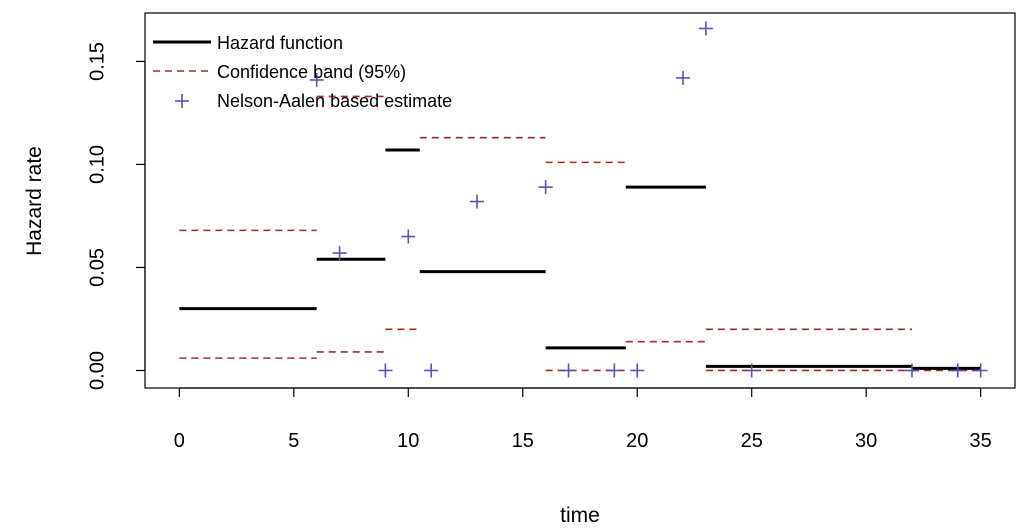  Describe the element at coordinates (580, 515) in the screenshot. I see `x-axis-title: time` at that location.